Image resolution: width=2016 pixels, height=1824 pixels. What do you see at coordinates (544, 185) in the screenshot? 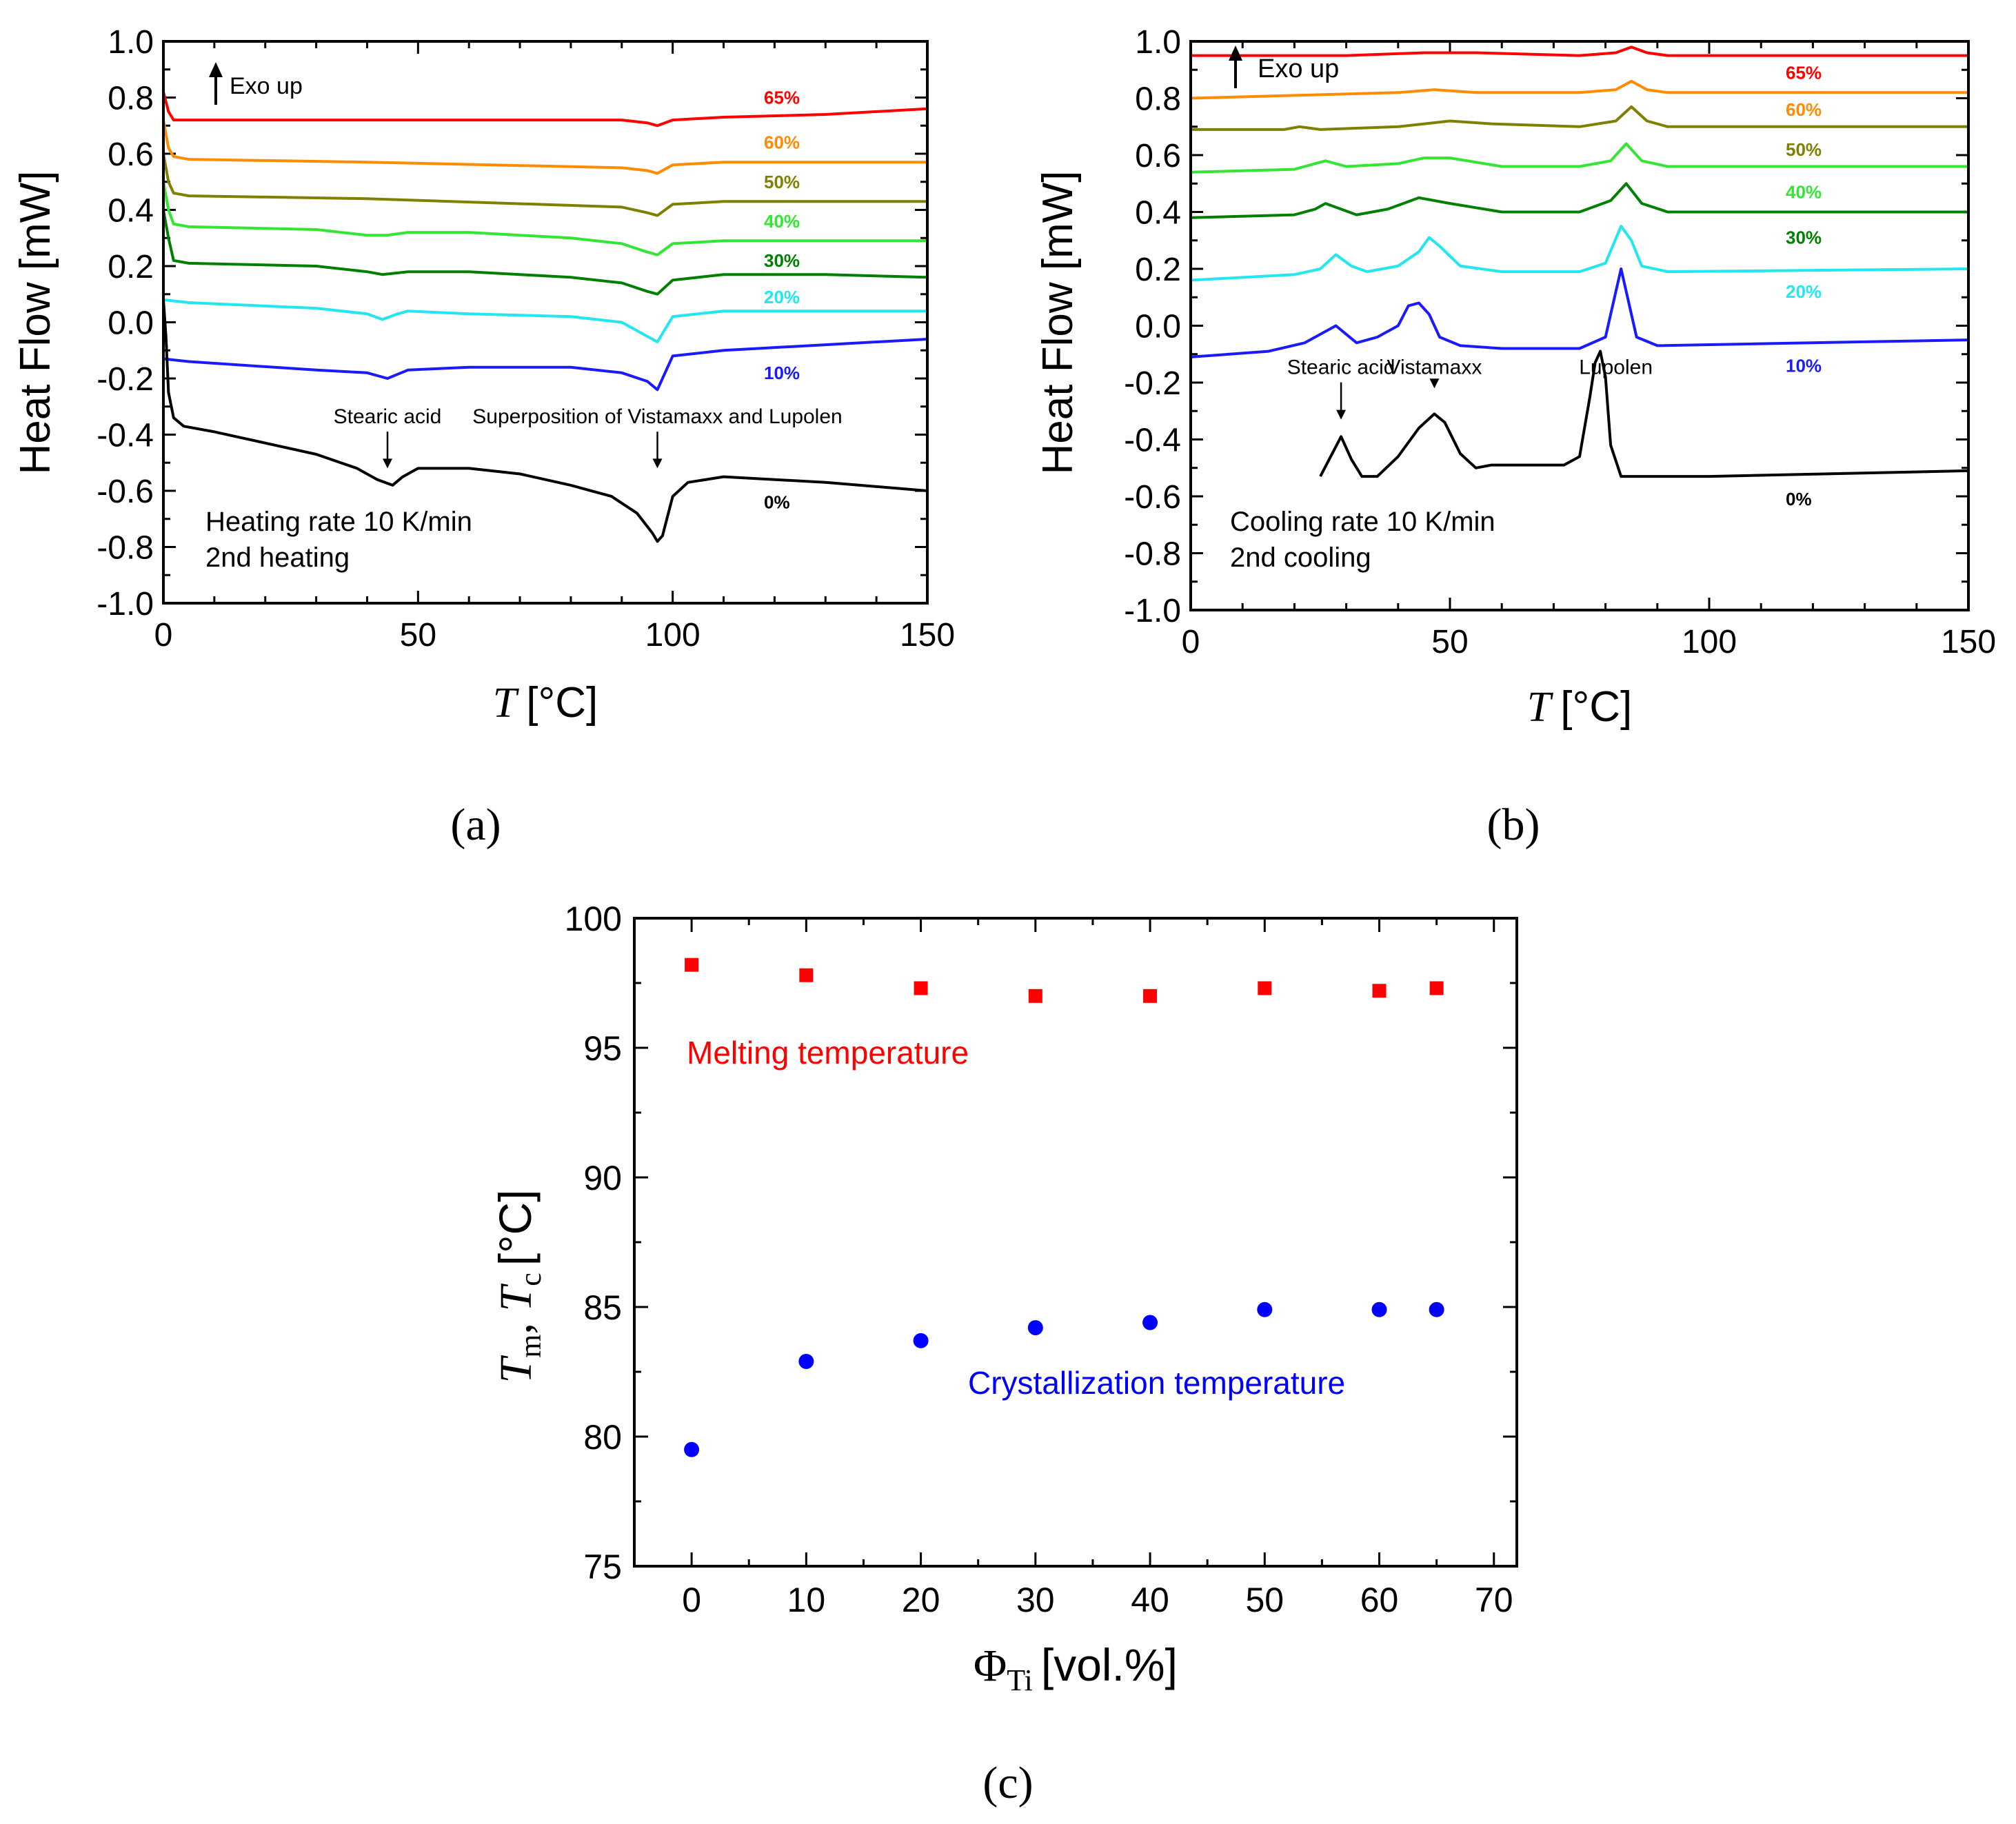
I see `series-line-50pct` at bounding box center [544, 185].